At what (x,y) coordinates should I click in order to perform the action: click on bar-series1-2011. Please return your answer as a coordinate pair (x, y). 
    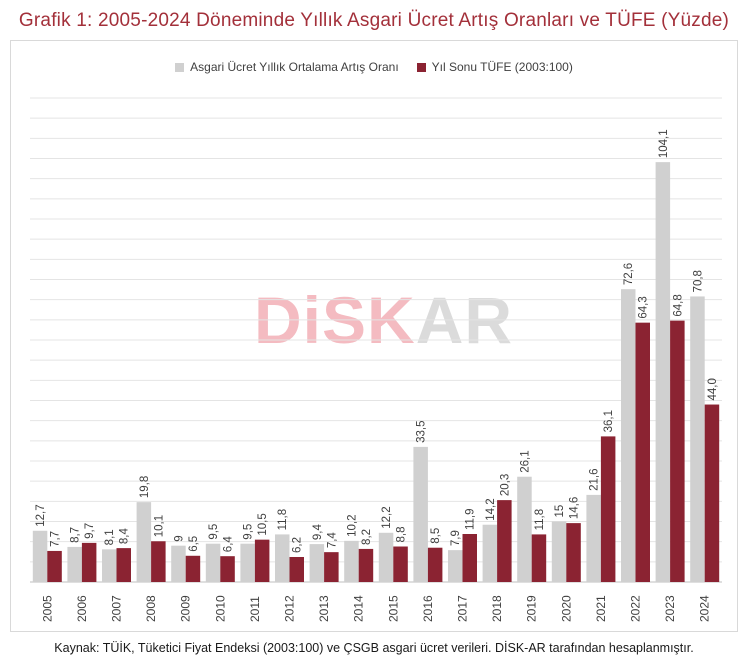
    Looking at the image, I should click on (247, 562).